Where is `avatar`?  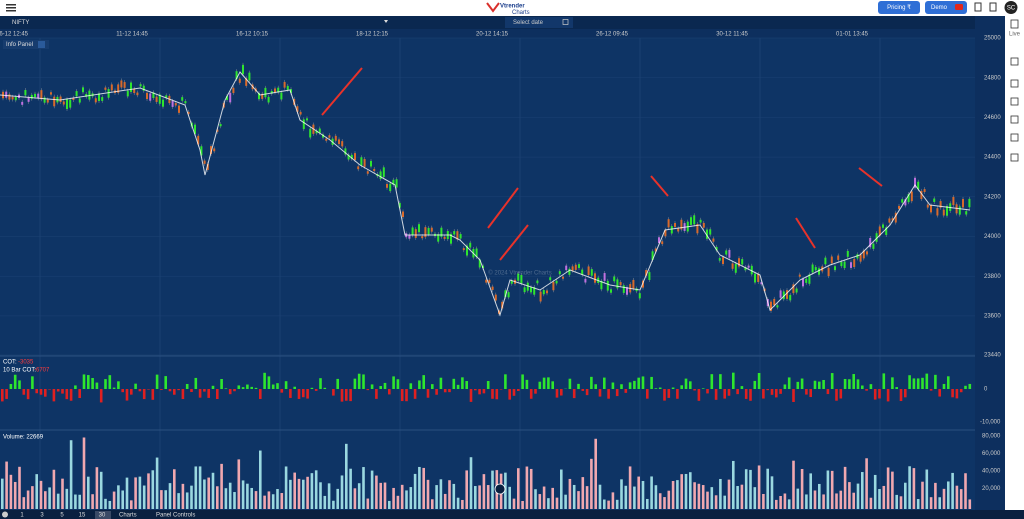
avatar is located at coordinates (1011, 7).